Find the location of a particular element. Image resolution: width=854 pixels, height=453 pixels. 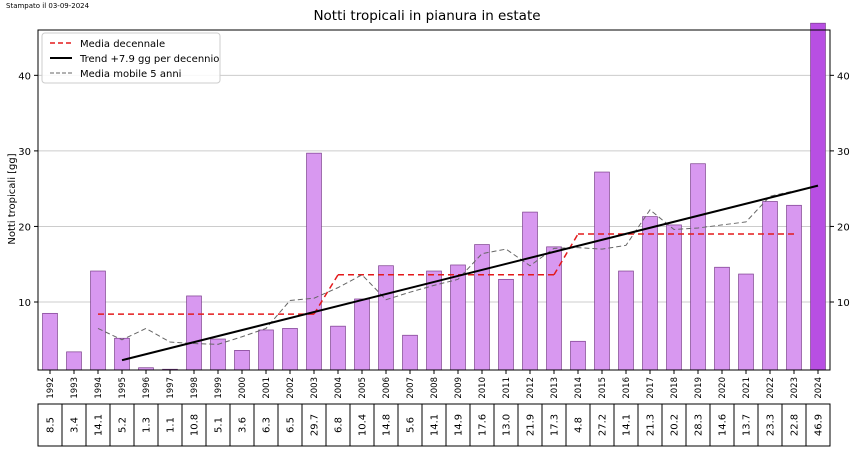

x-tick-label: 2012 is located at coordinates (531, 388).